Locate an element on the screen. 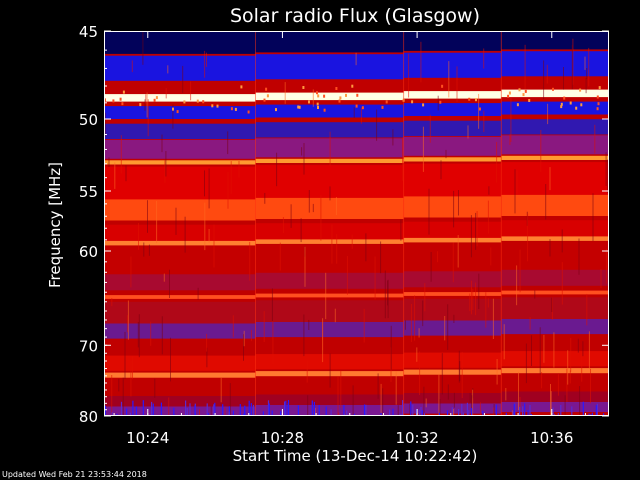 Image resolution: width=640 pixels, height=480 pixels. chart-title: Solar radio Flux (Glasgow) is located at coordinates (355, 16).